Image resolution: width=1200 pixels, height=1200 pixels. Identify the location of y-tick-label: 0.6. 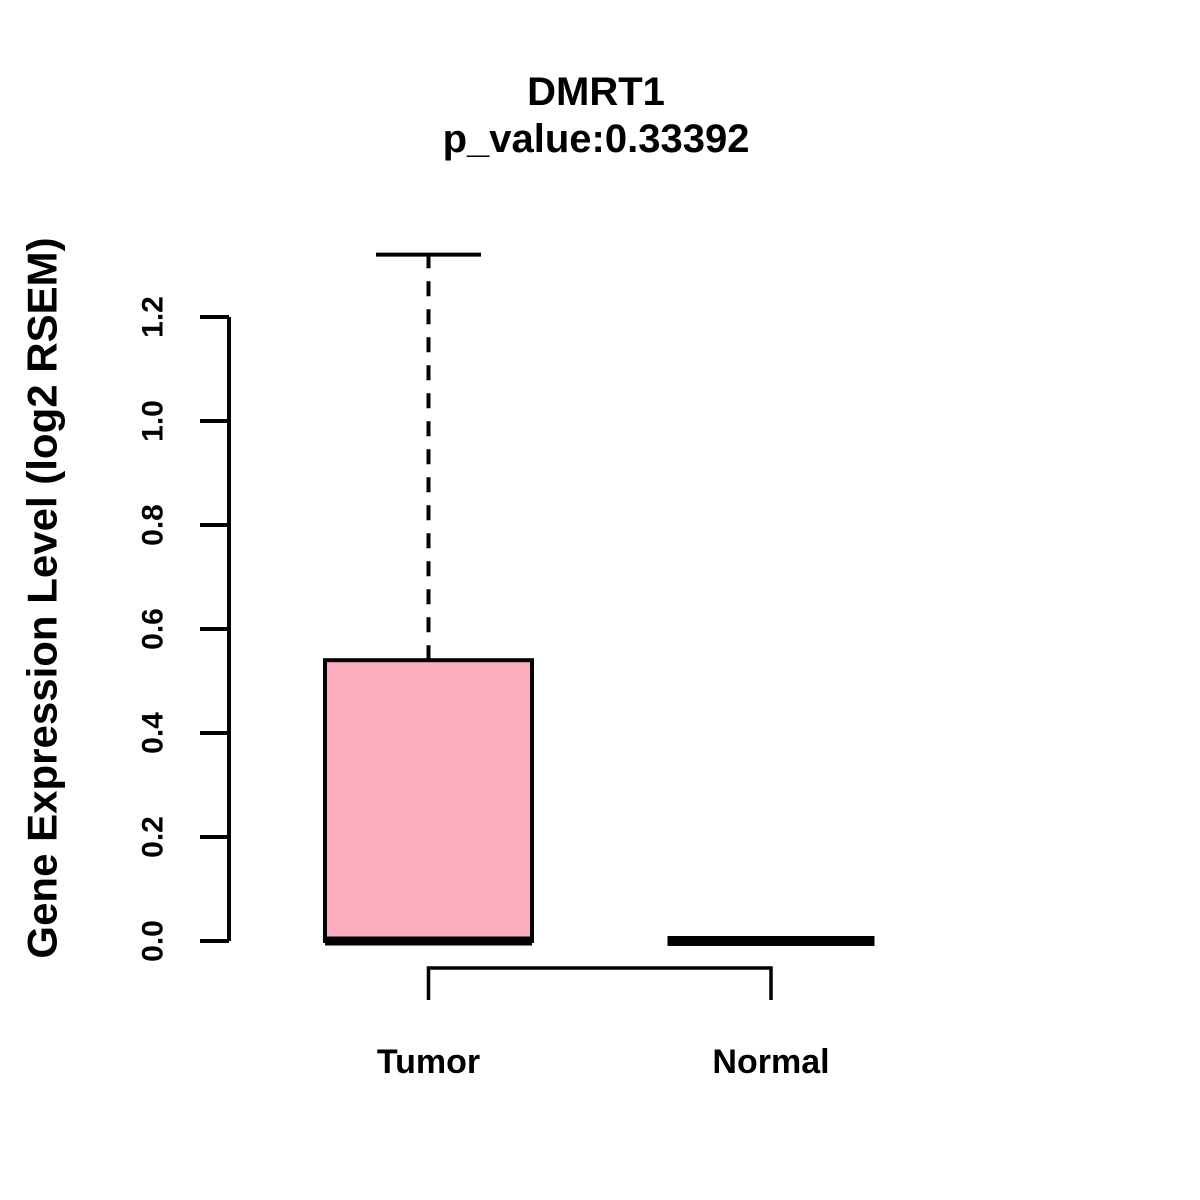
(153, 629).